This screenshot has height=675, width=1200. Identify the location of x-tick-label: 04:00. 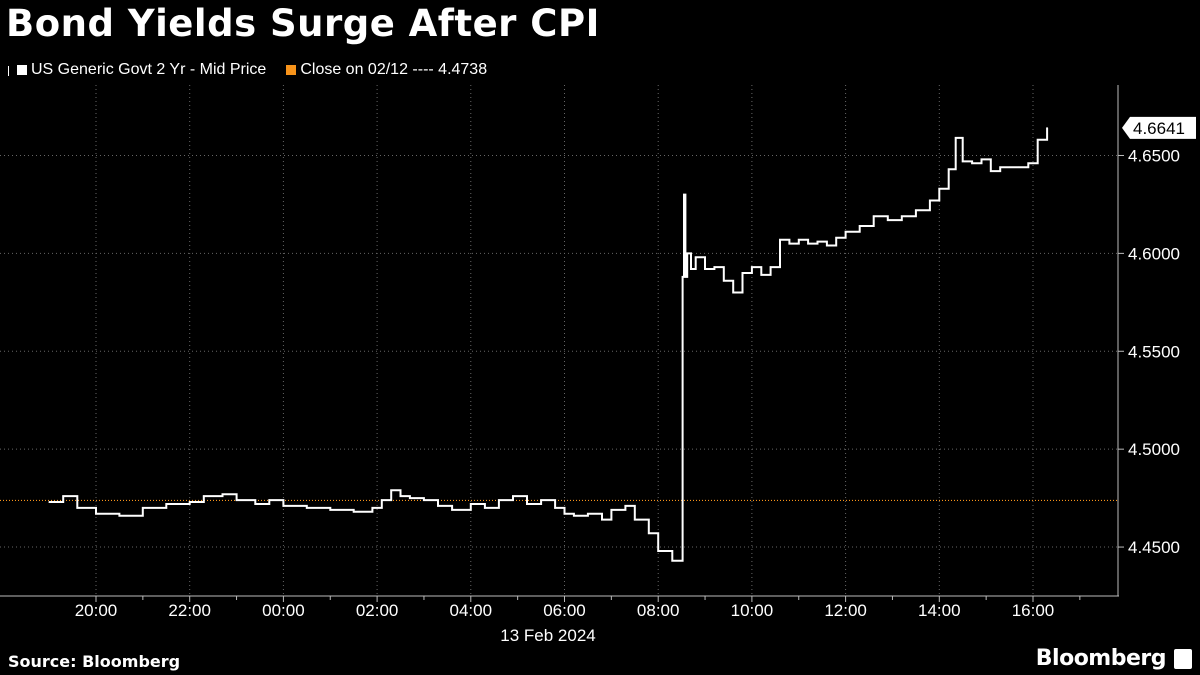
(471, 610).